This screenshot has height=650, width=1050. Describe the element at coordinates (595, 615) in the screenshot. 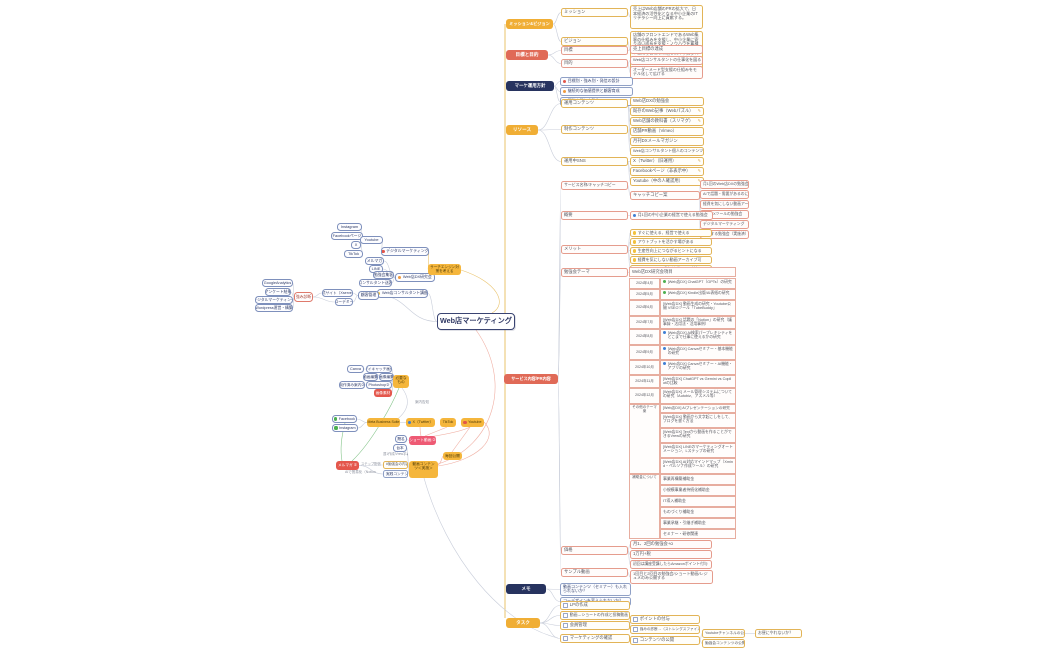

I see `mindmap-node-t2: 動画→ショートの作成と投稿動画` at that location.